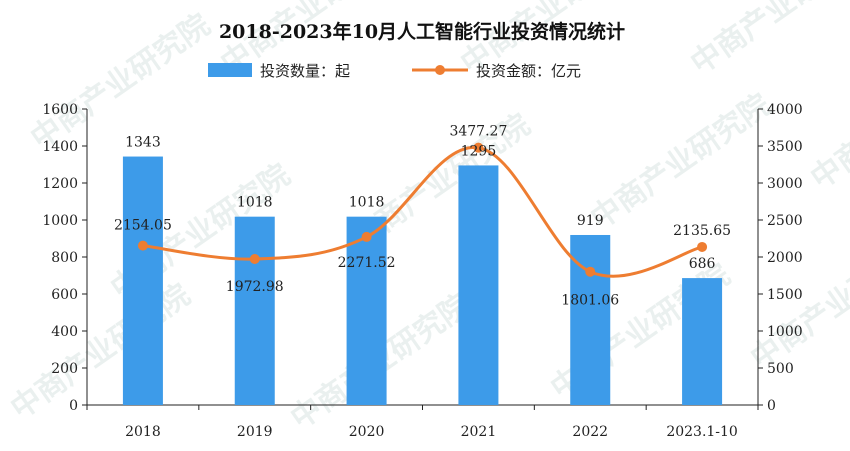  Describe the element at coordinates (785, 184) in the screenshot. I see `y-right-tick-label: 3000` at that location.